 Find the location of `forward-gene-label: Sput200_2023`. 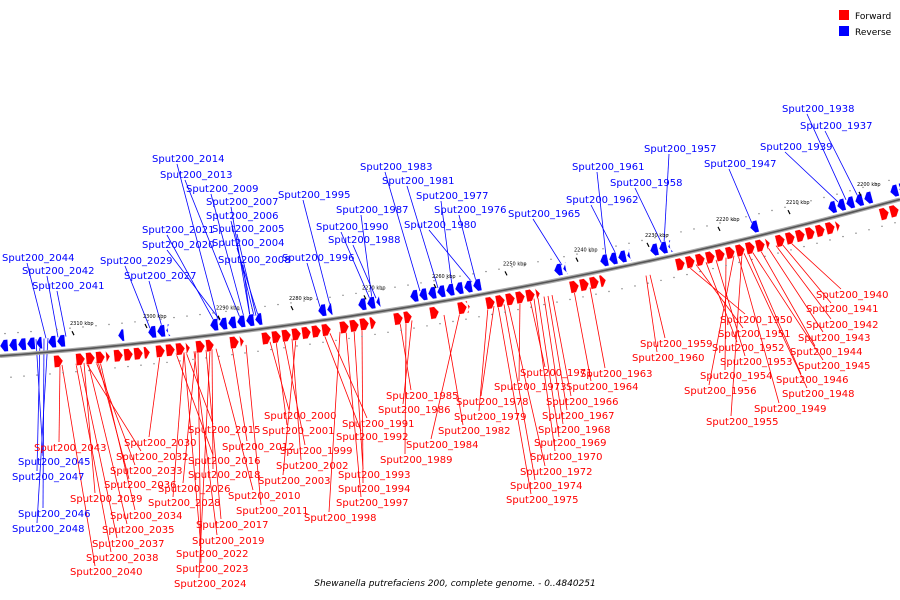

forward-gene-label: Sput200_2023 is located at coordinates (212, 569).